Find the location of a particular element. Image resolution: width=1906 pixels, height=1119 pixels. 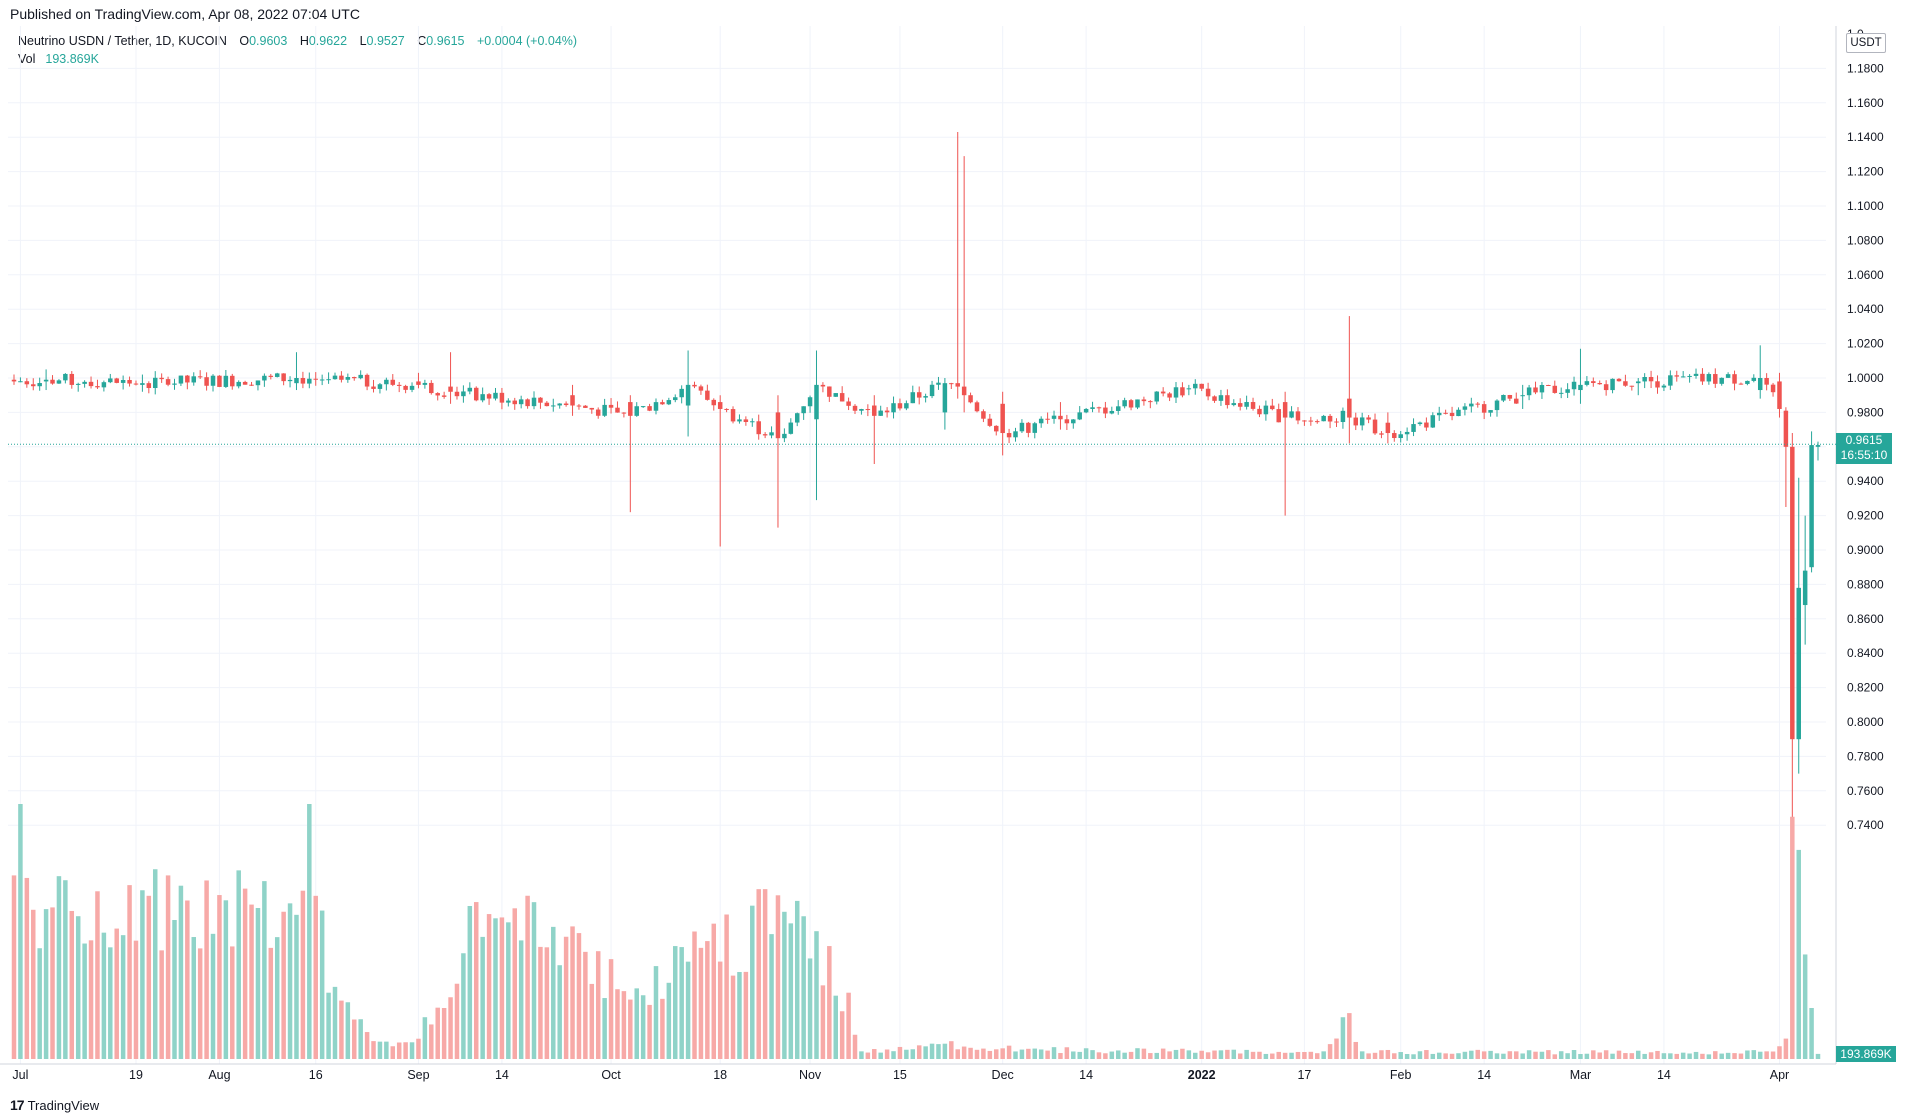

y-tick-label: 0.8000 is located at coordinates (1865, 722).